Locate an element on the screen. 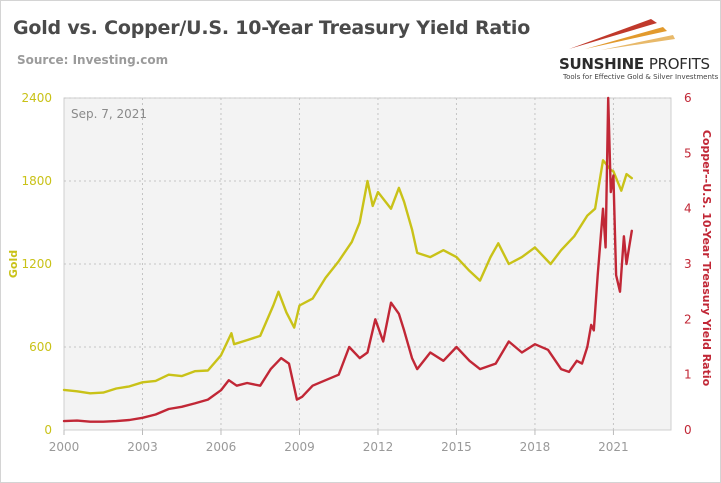  y-left-tick-label: 1200 is located at coordinates (36, 264).